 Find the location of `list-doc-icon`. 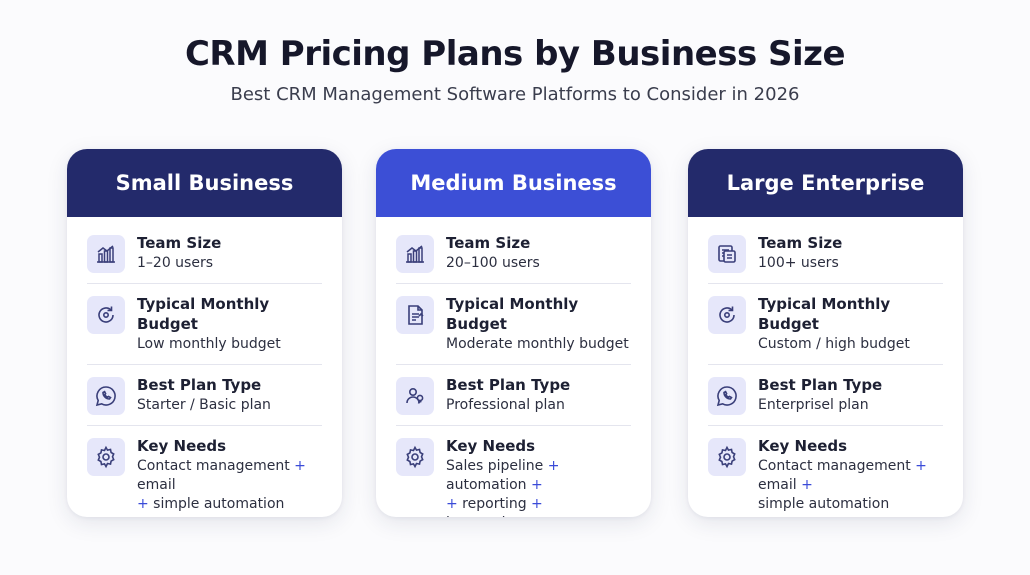

list-doc-icon is located at coordinates (727, 254).